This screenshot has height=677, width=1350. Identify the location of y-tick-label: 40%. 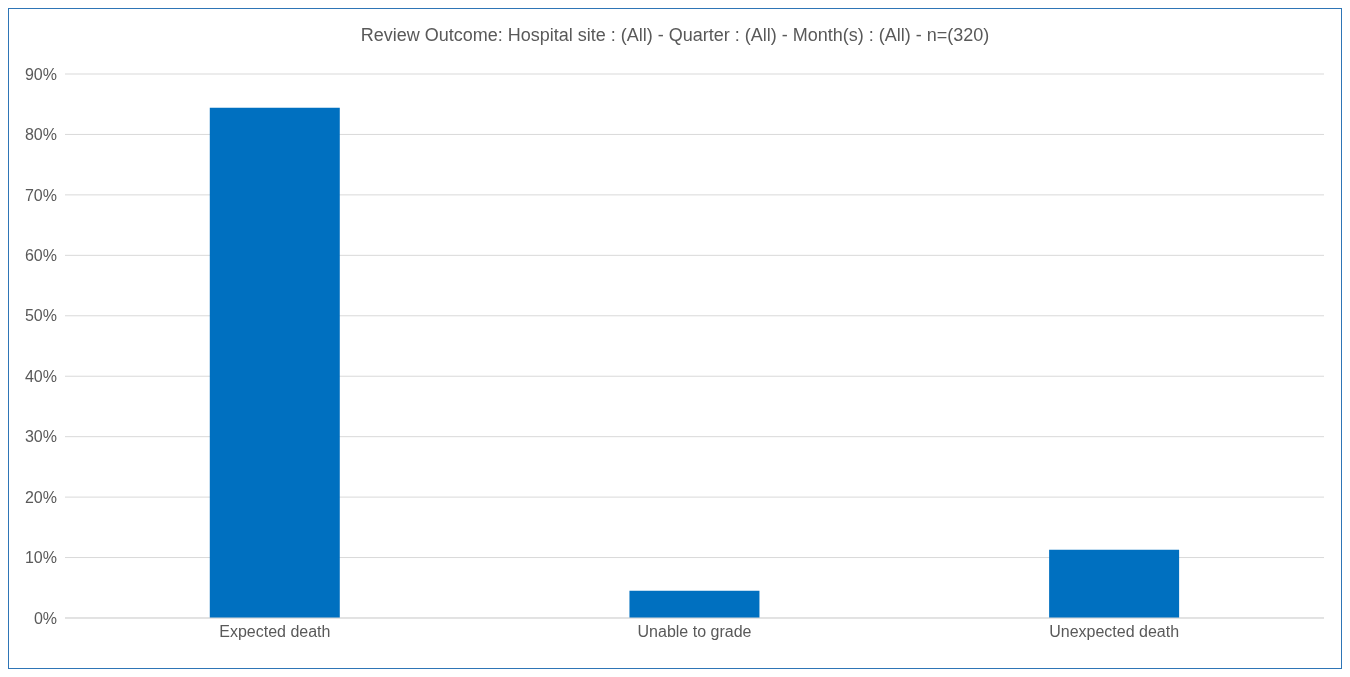
(40, 376).